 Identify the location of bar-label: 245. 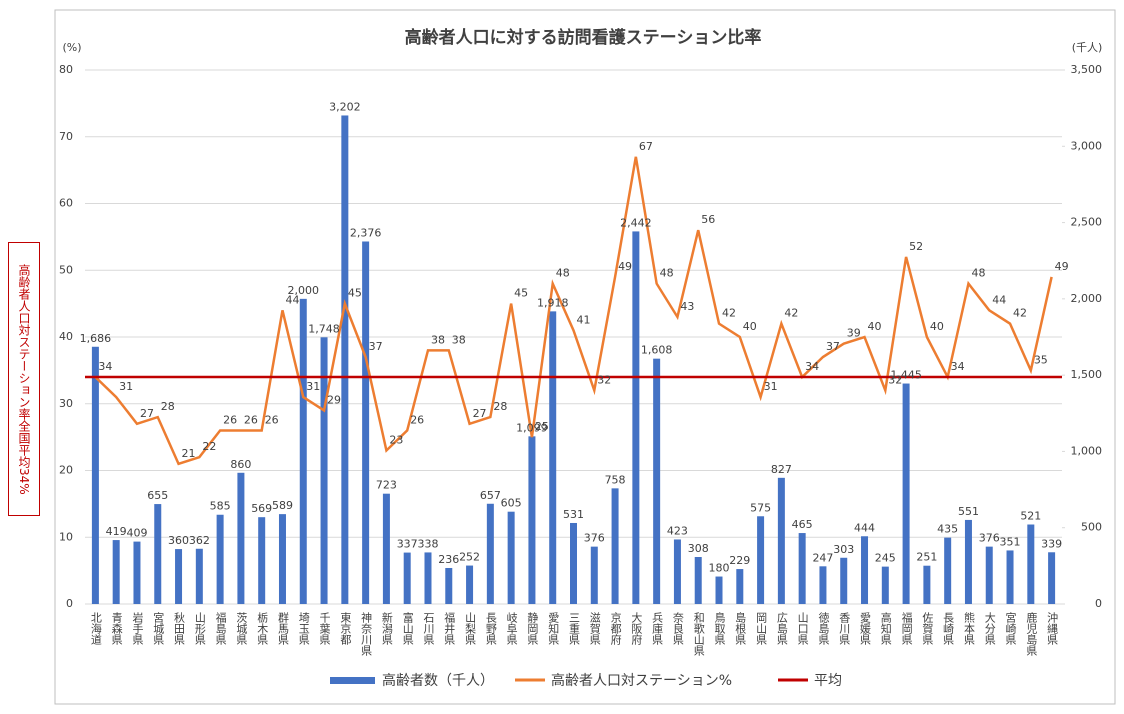
(885, 558).